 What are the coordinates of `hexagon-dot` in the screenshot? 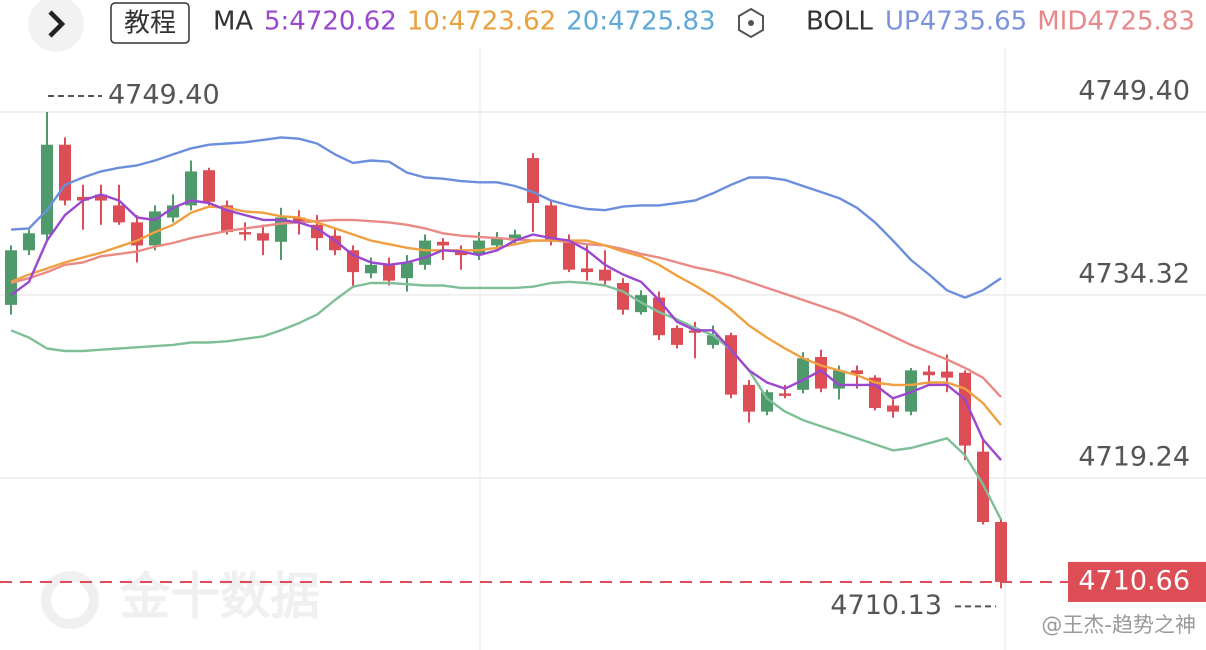 It's located at (751, 23).